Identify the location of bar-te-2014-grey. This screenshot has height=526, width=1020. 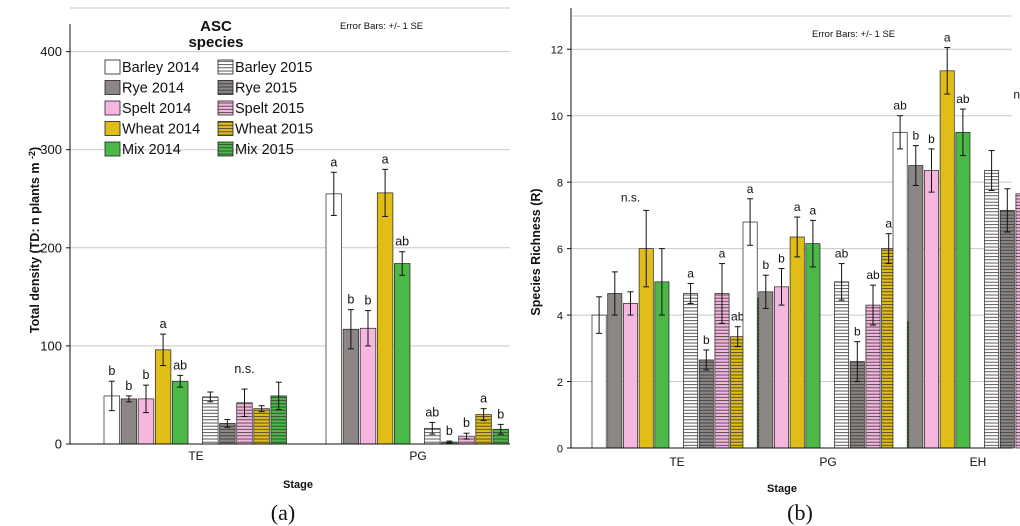
(615, 371).